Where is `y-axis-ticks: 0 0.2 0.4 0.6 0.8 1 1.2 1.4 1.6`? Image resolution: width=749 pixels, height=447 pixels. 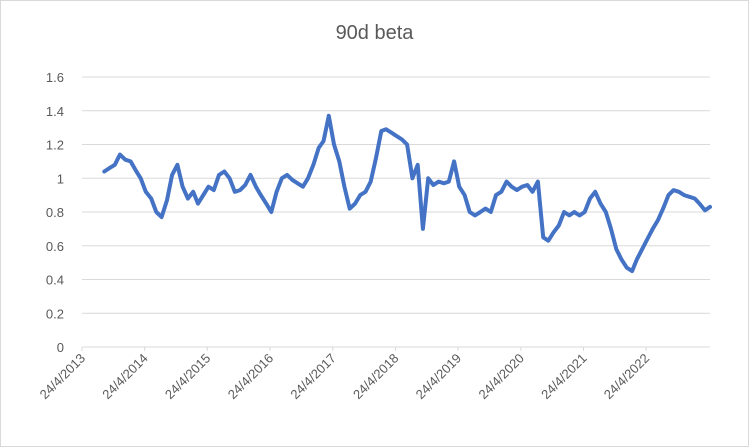 y-axis-ticks: 0 0.2 0.4 0.6 0.8 1 1.2 1.4 1.6 is located at coordinates (55, 212).